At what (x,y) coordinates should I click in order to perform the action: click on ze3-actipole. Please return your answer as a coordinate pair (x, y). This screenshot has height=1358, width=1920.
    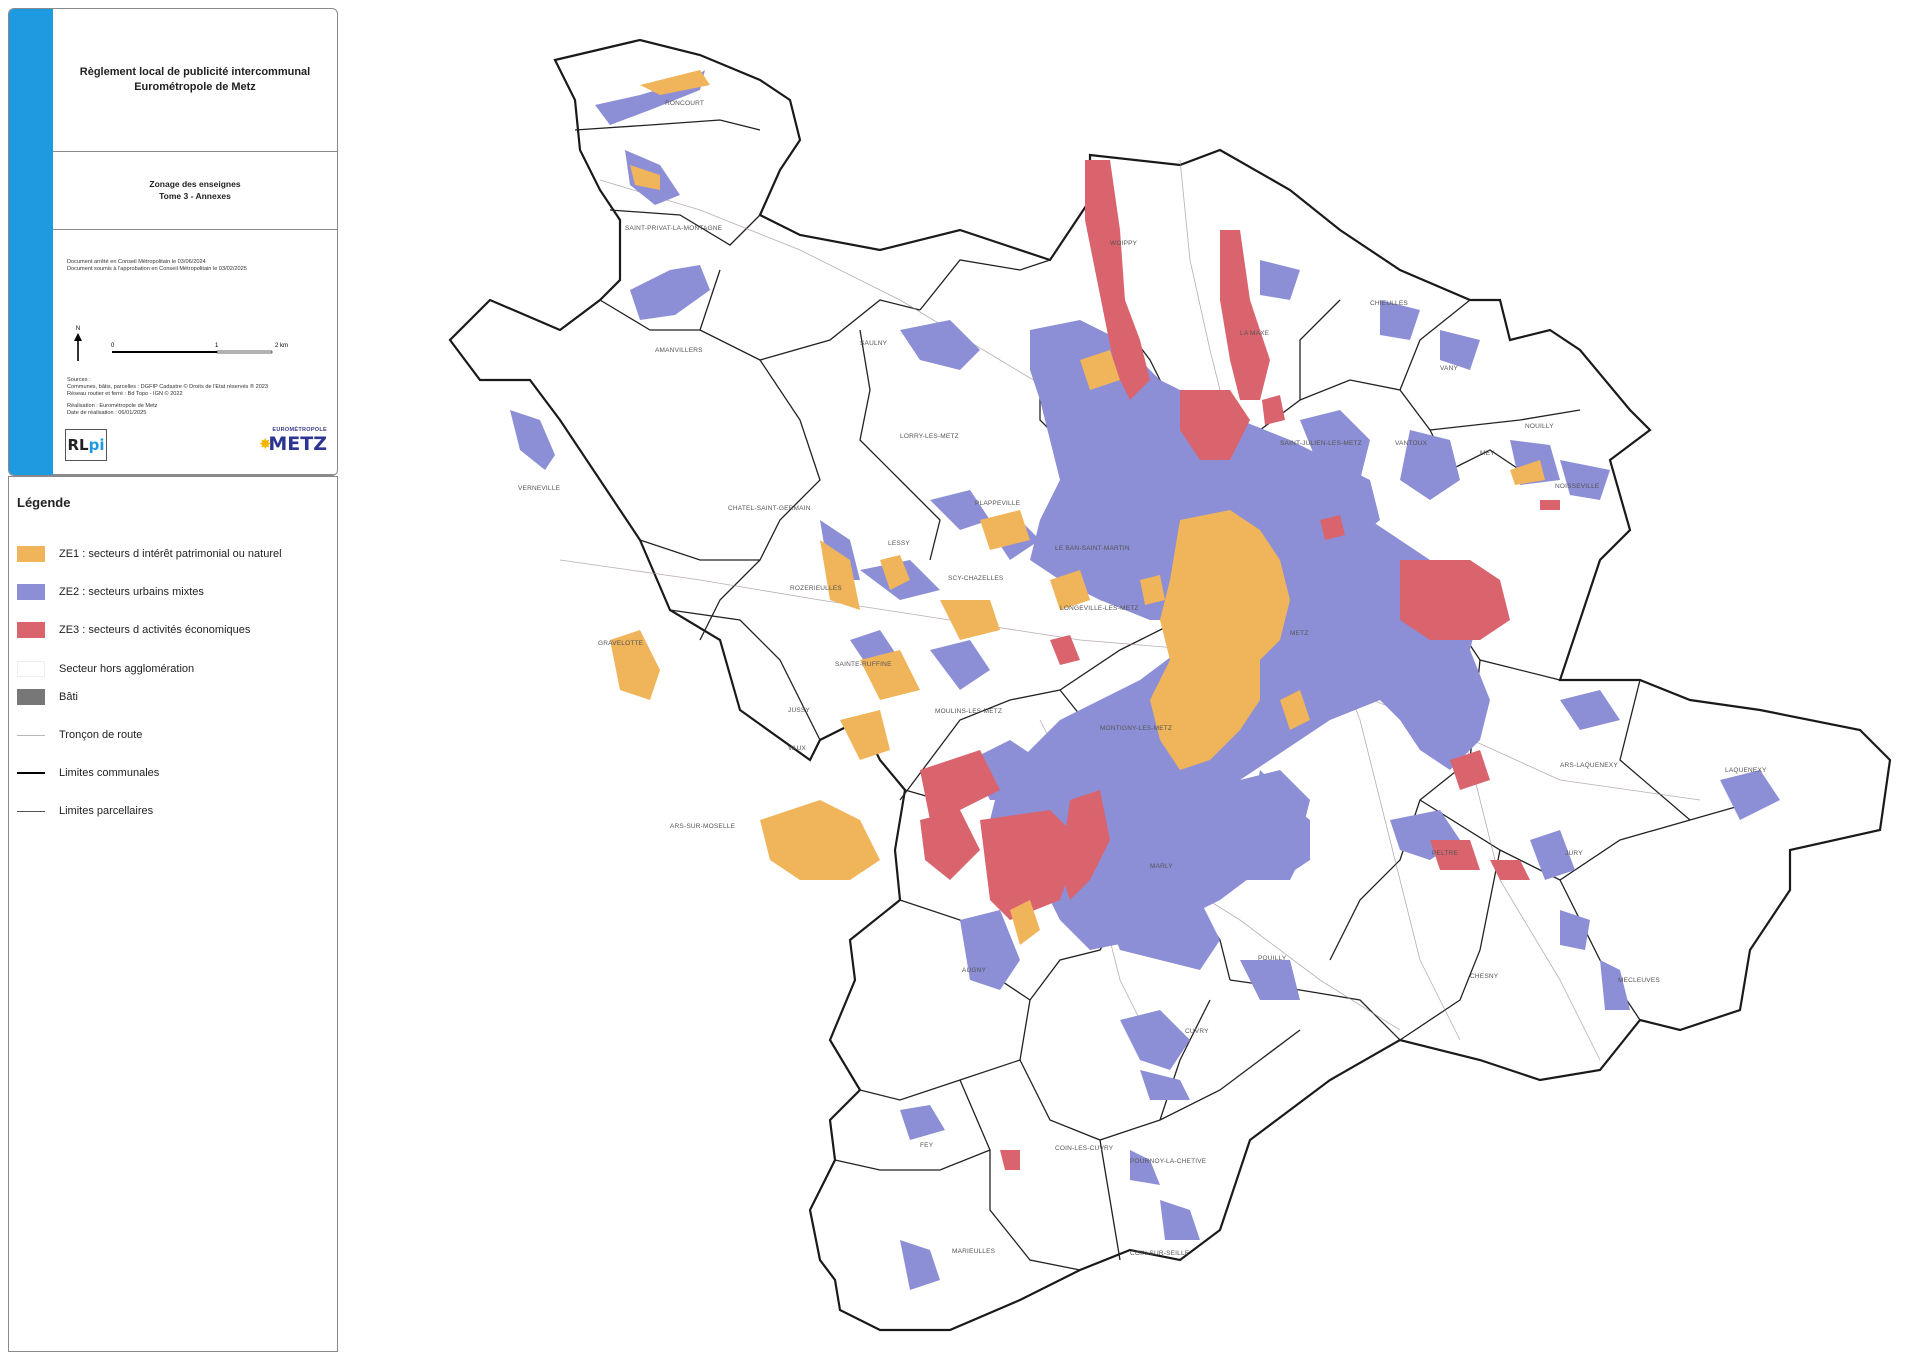
    Looking at the image, I should click on (1455, 600).